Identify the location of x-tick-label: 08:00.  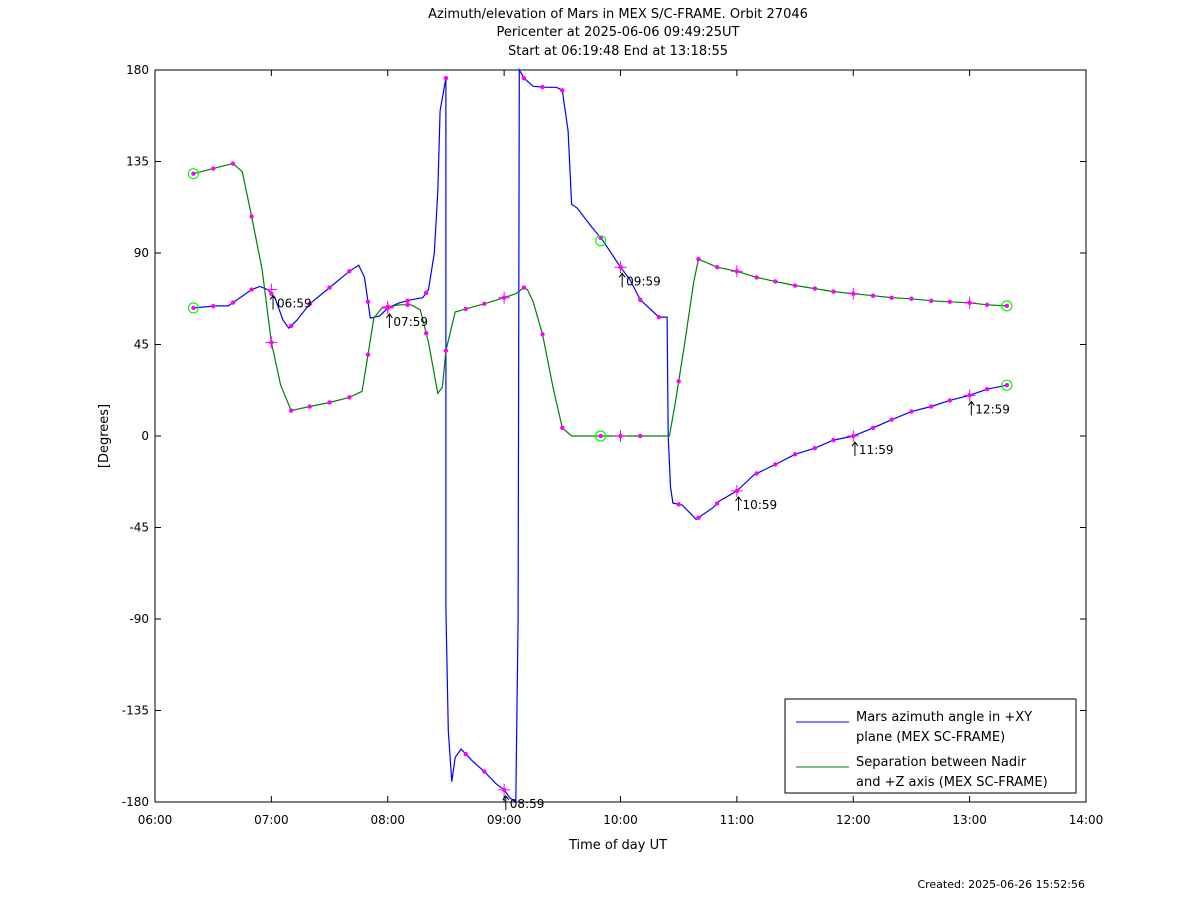
(387, 820).